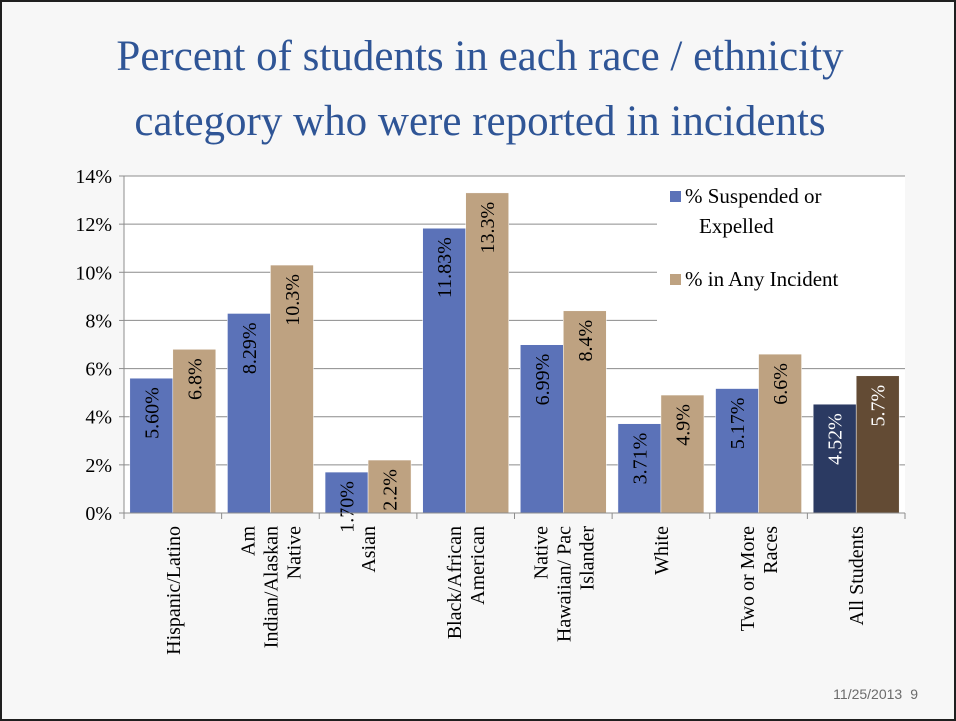 This screenshot has height=721, width=956. Describe the element at coordinates (93, 177) in the screenshot. I see `y-tick-label: 14%` at that location.